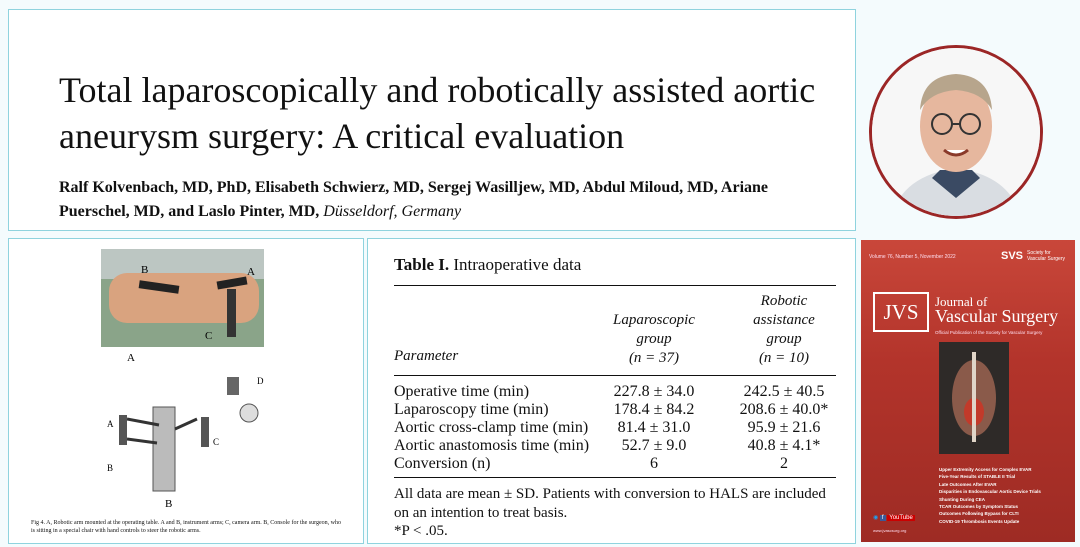 The width and height of the screenshot is (1080, 547). Describe the element at coordinates (615, 285) in the screenshot. I see `table-top-rule` at that location.